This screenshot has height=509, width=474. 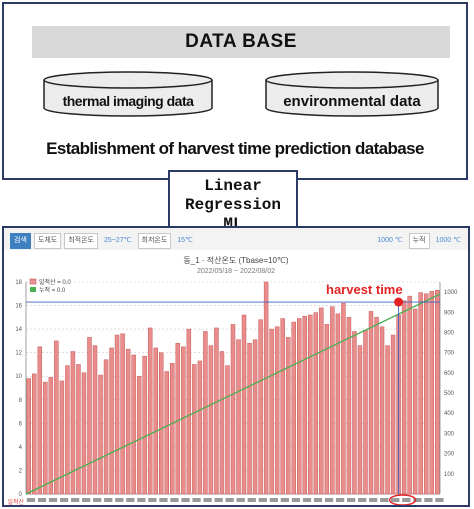 I want to click on toolbar-optimal-temp-button: 최적온도, so click(x=81, y=241).